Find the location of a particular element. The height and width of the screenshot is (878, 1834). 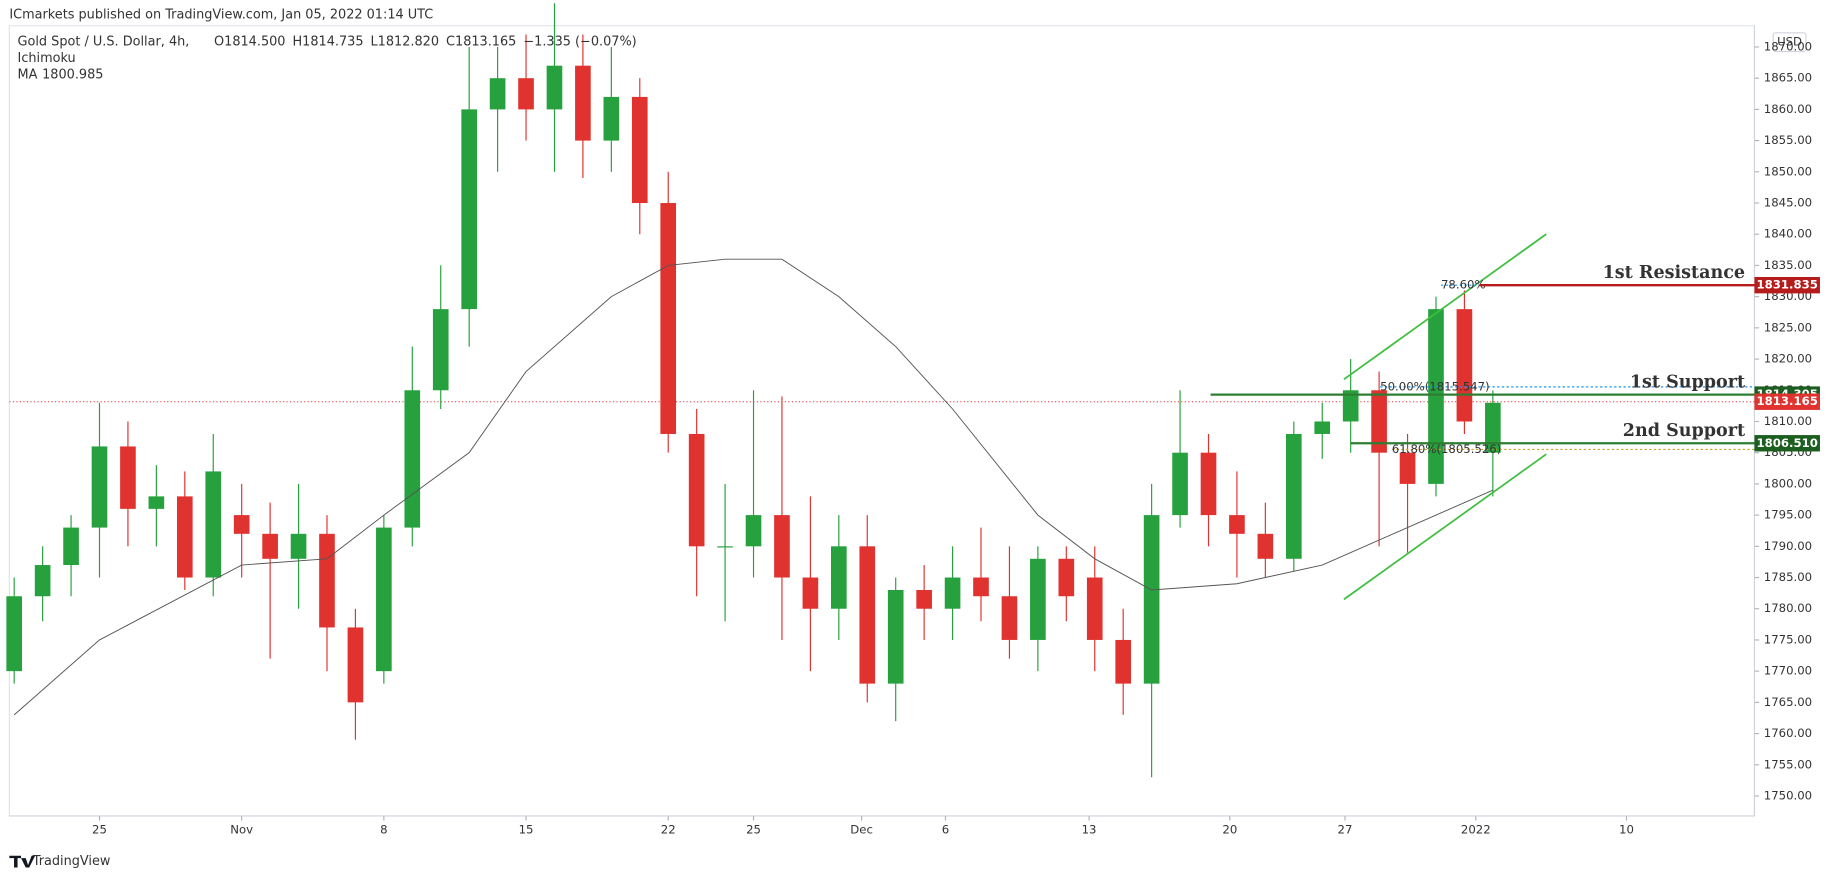

indicator-label: Ichimoku is located at coordinates (47, 58).